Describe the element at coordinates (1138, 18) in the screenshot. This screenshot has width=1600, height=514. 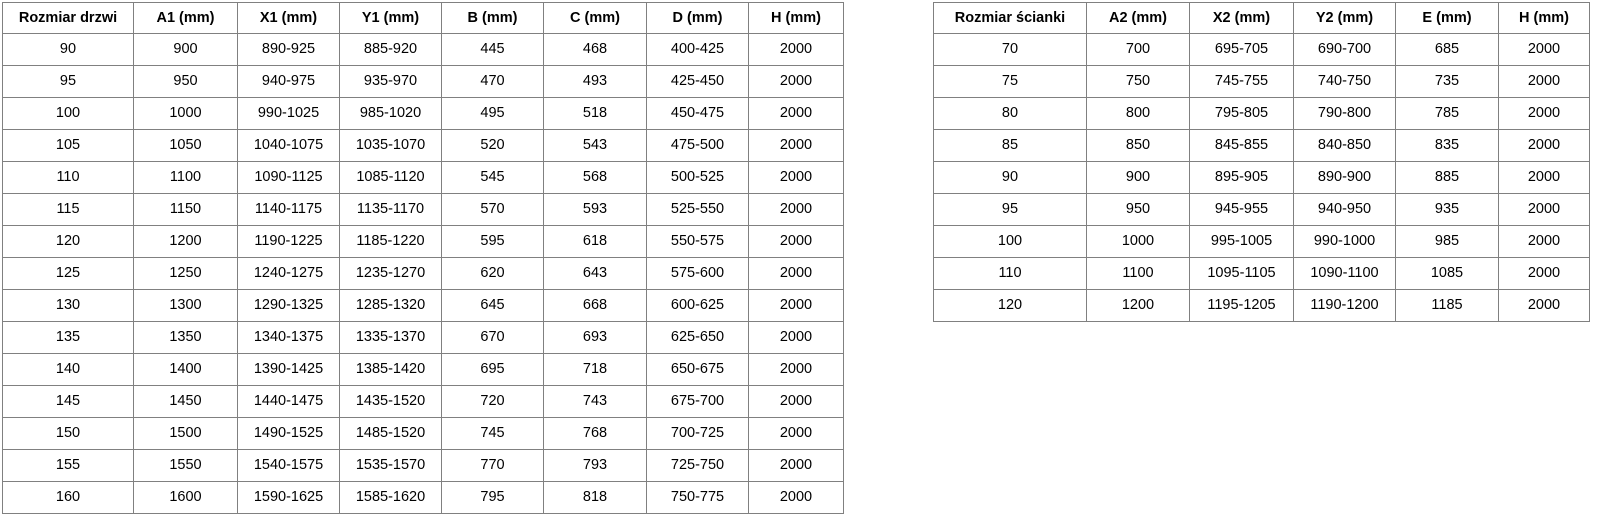
I see `column-header-1: A2 (mm)` at that location.